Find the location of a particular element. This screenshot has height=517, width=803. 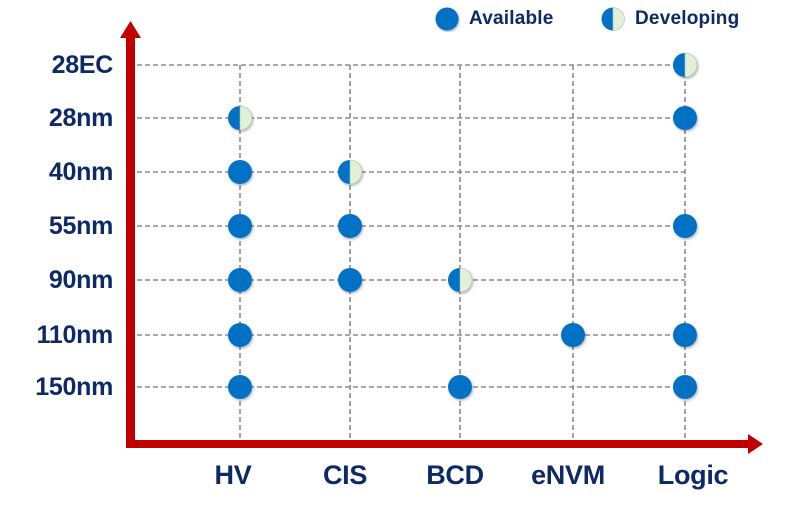

y-axis-line is located at coordinates (130, 242).